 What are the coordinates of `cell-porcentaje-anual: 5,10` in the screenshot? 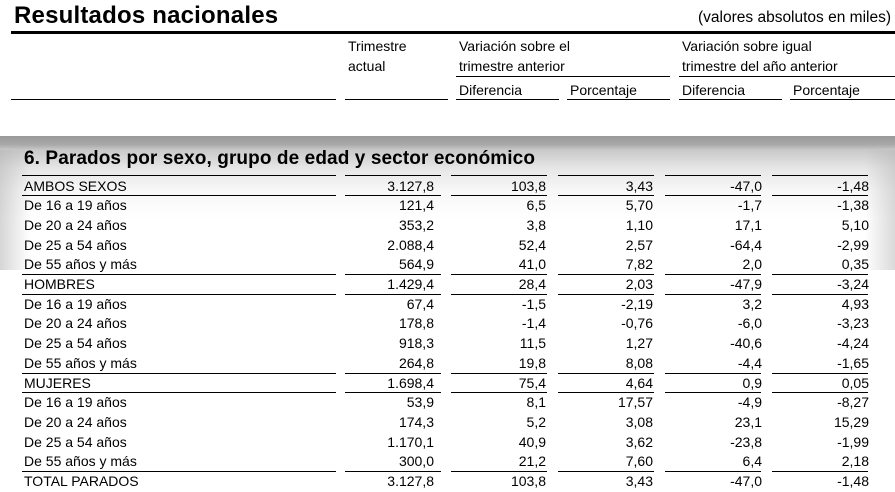 It's located at (855, 224).